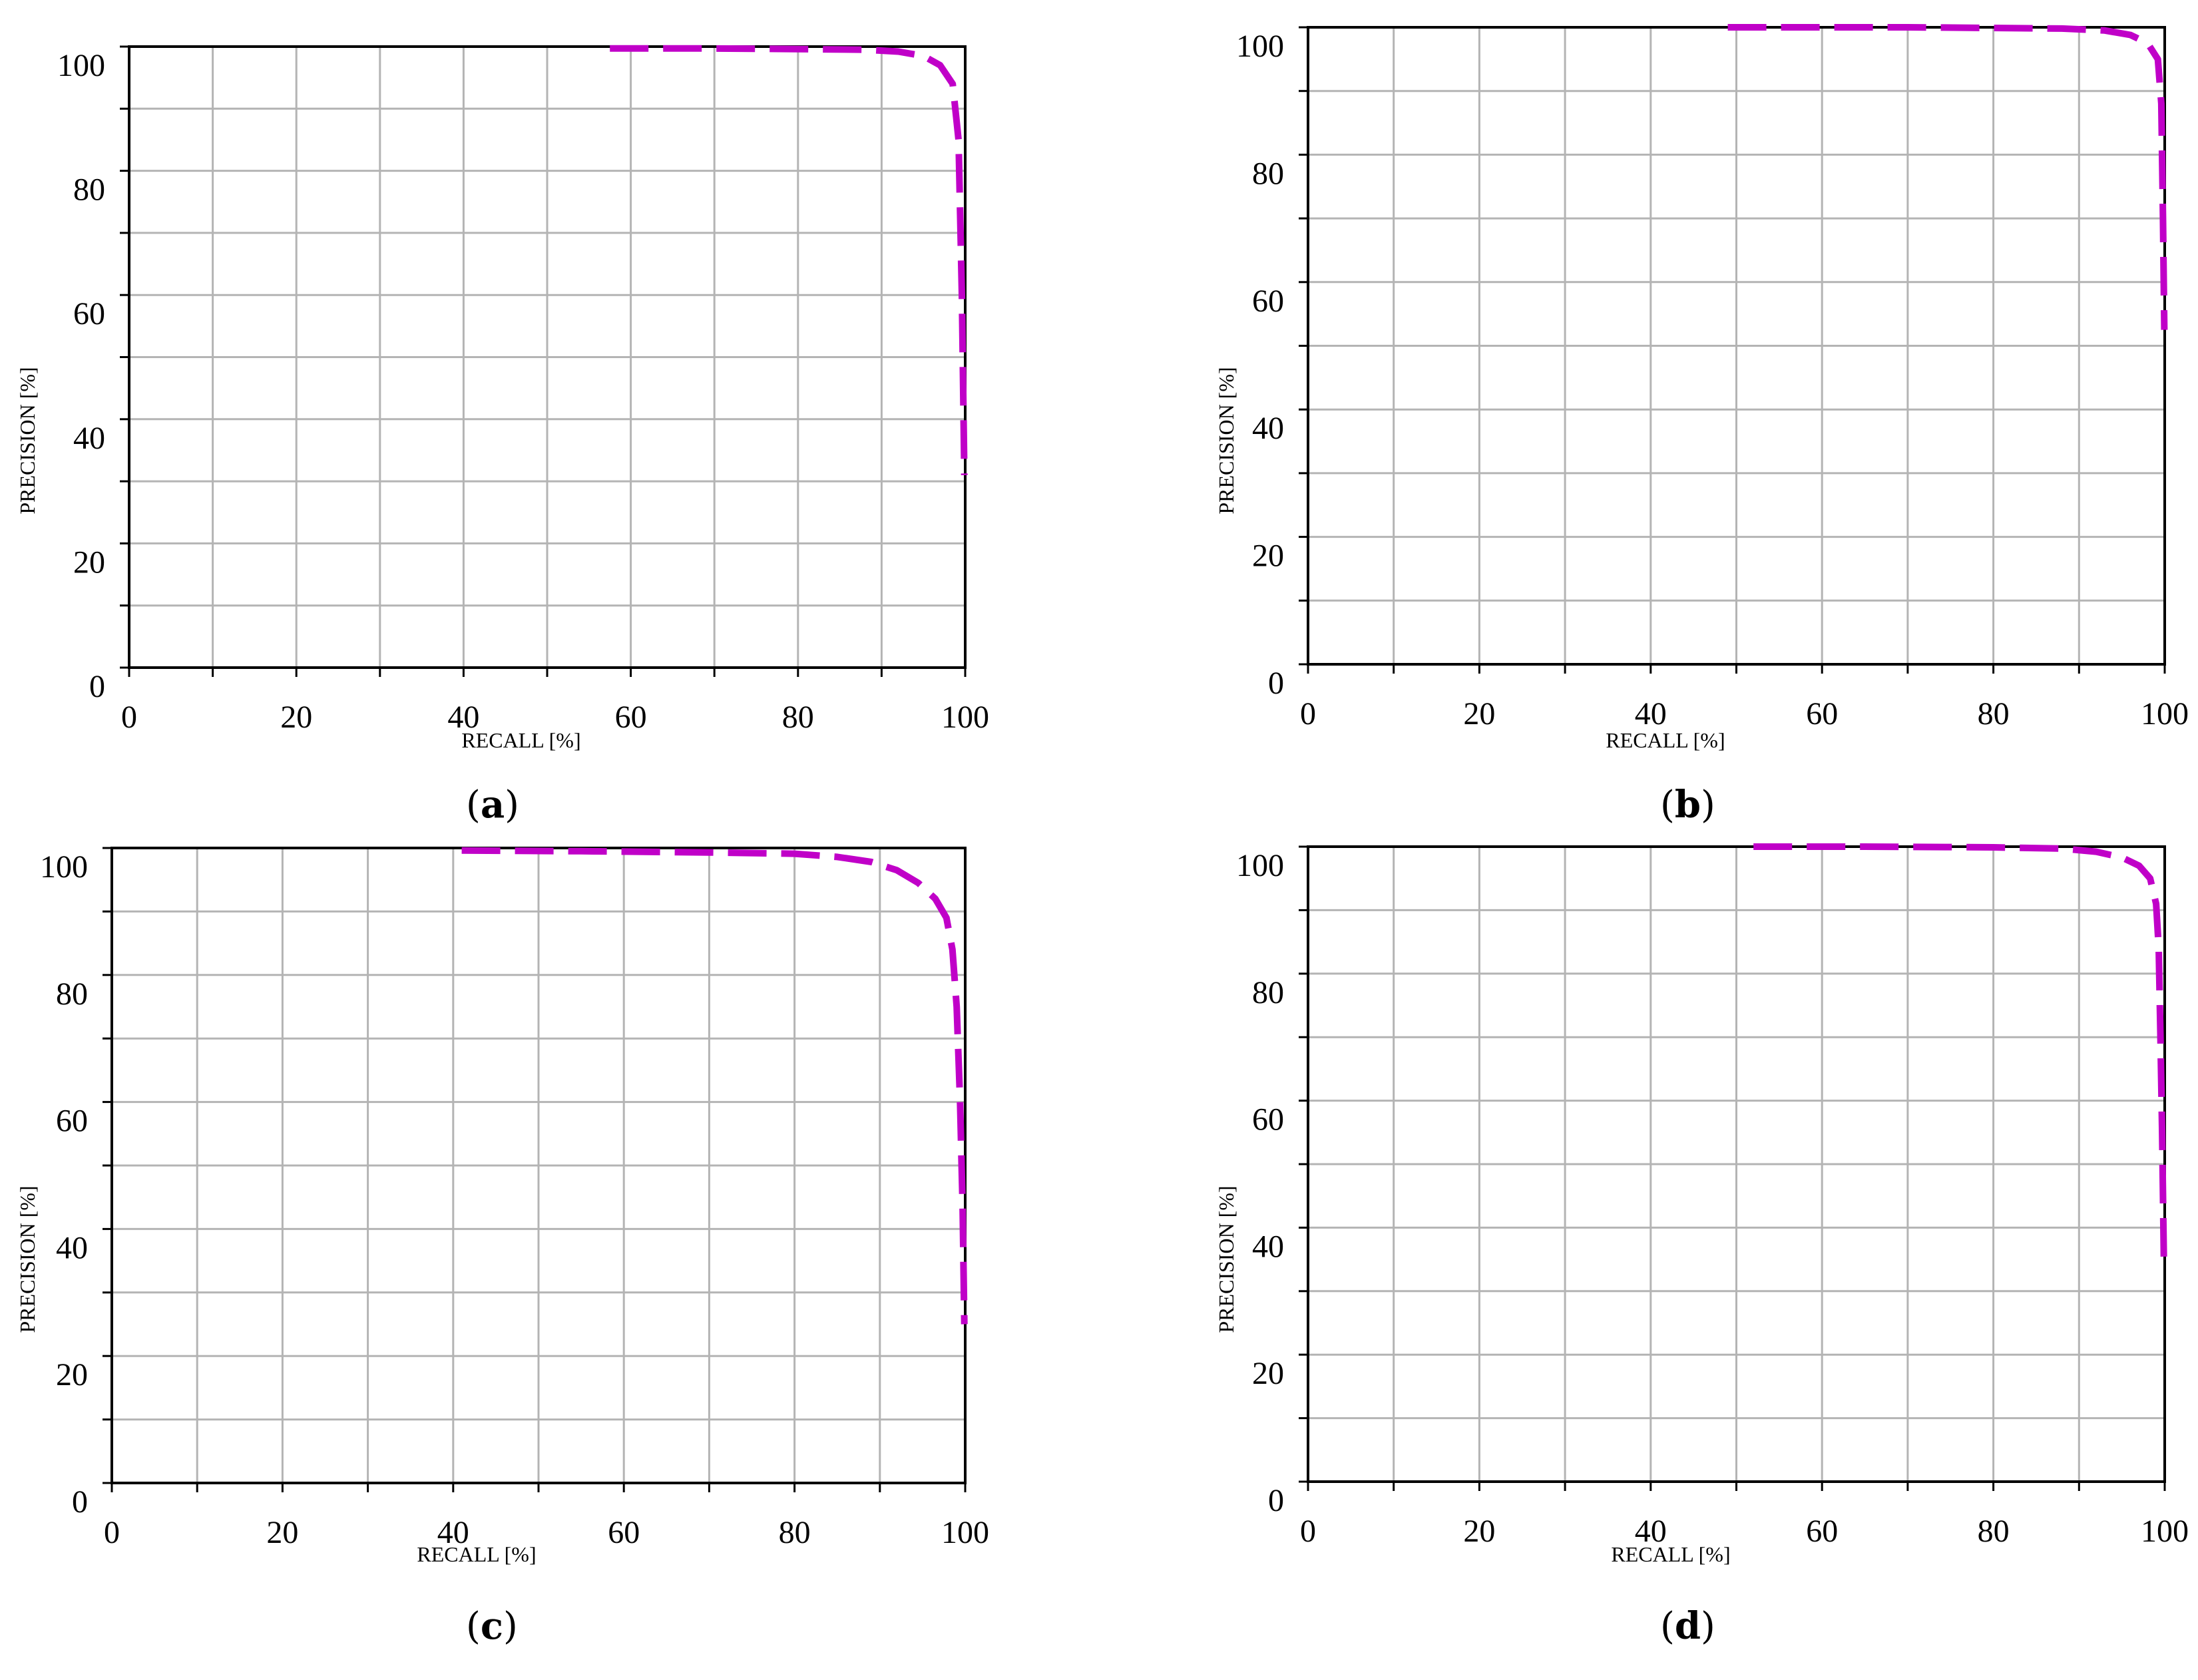 This screenshot has height=1680, width=2198. I want to click on panel-label-c: (c), so click(492, 1626).